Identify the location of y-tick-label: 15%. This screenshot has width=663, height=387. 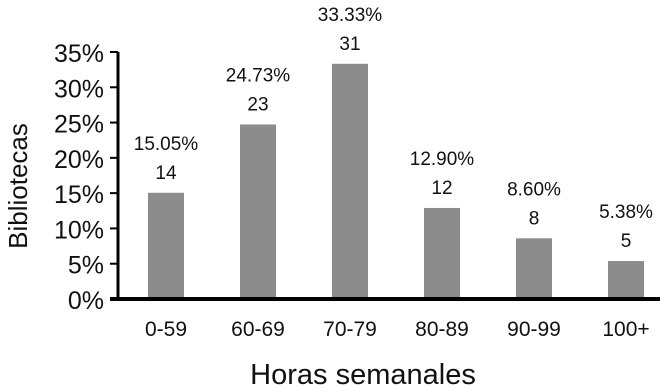
(79, 195).